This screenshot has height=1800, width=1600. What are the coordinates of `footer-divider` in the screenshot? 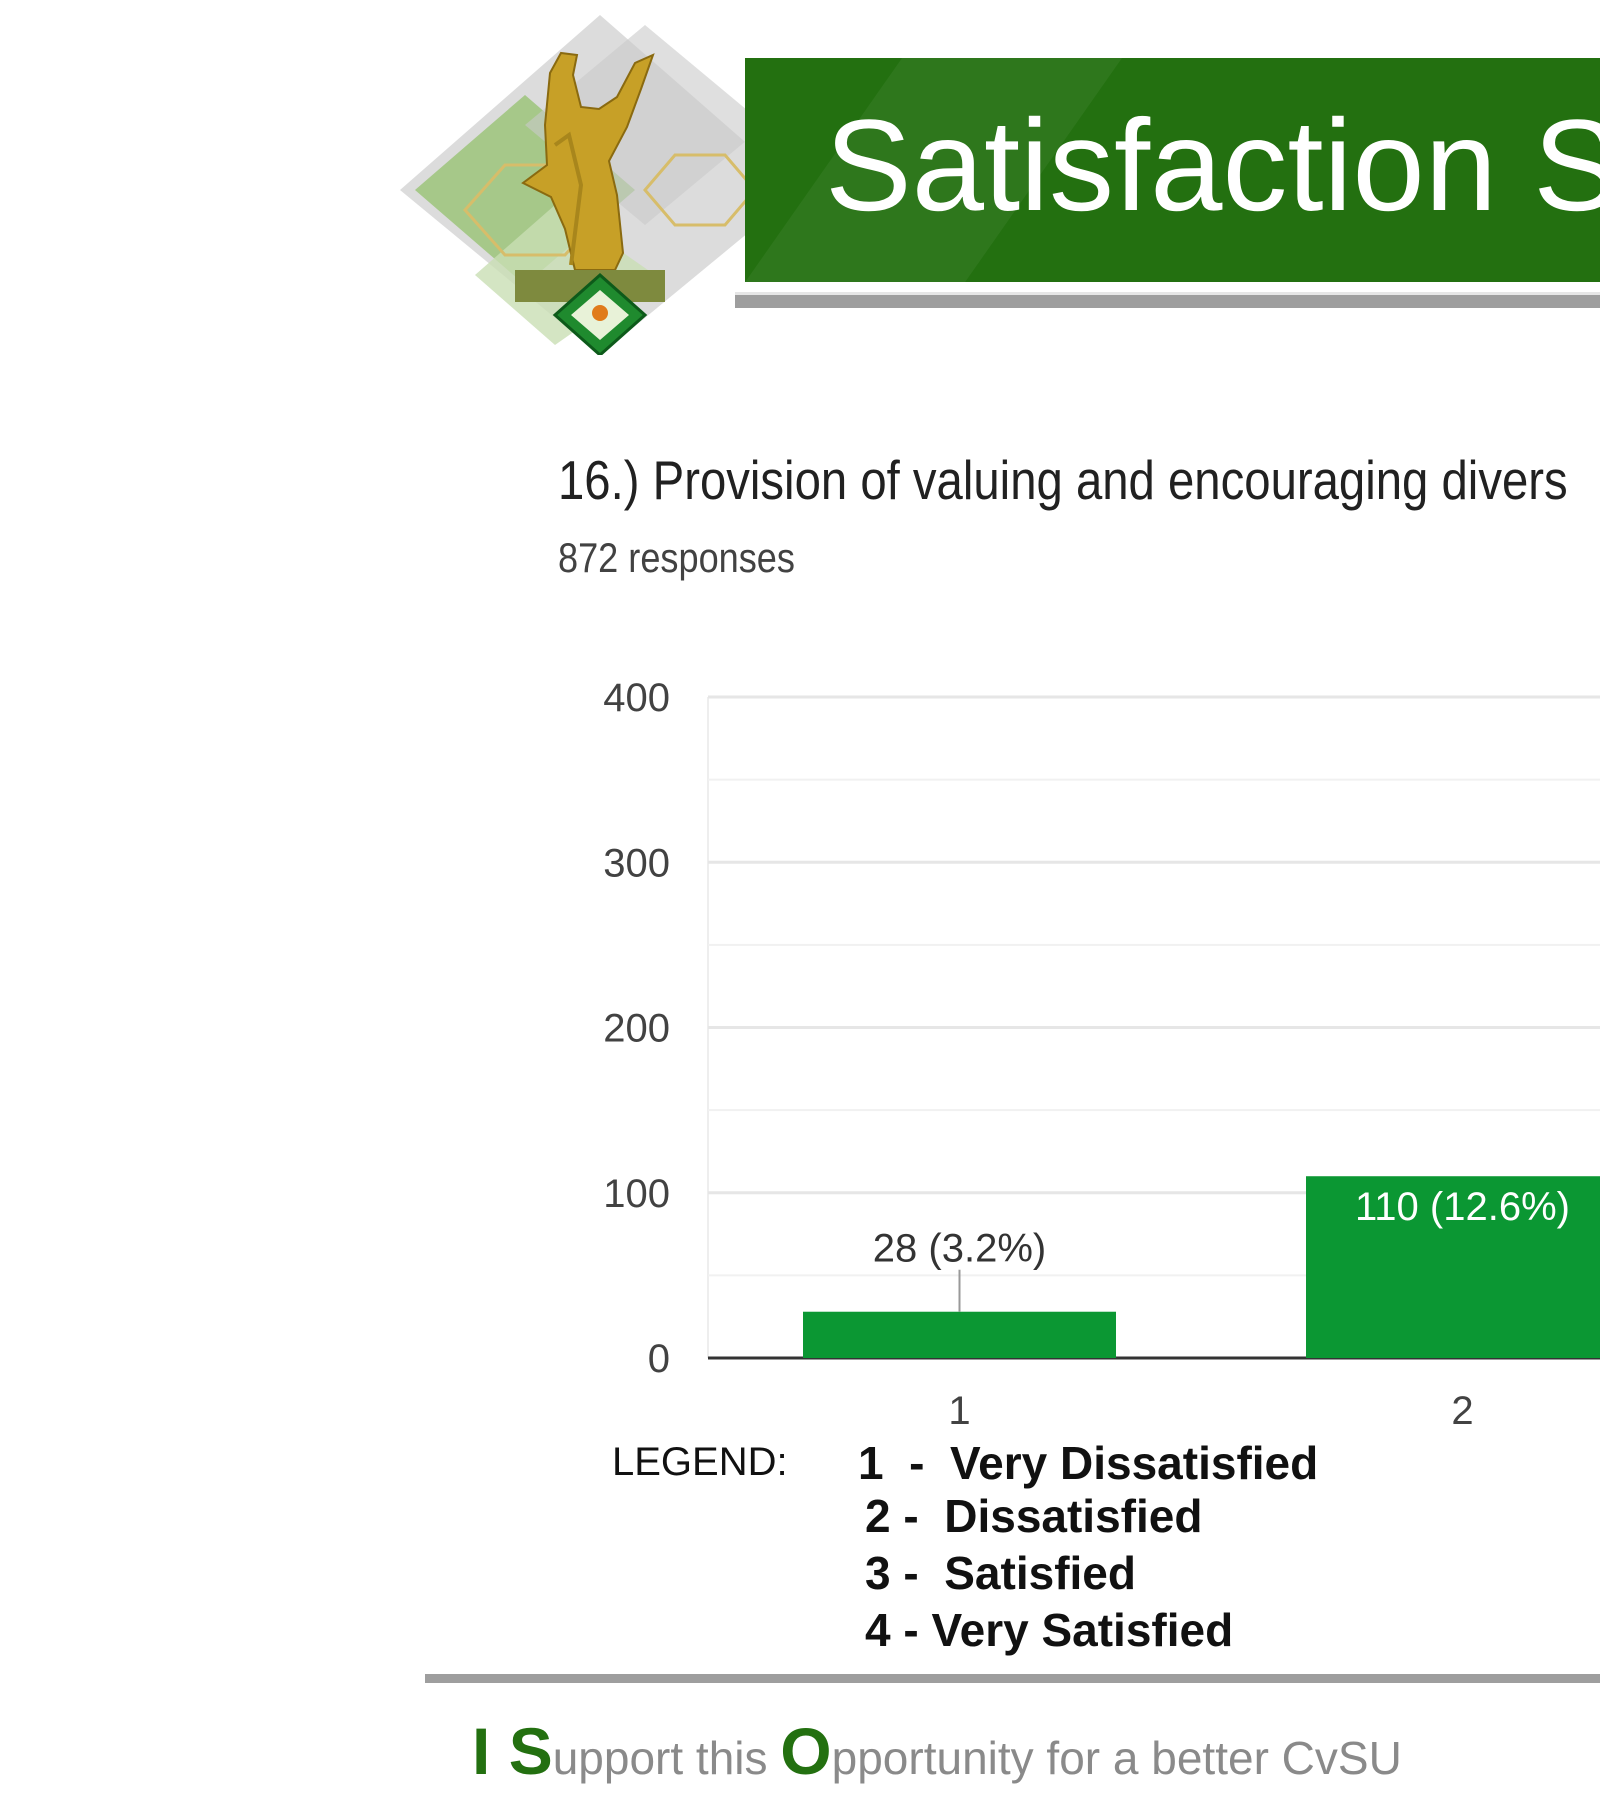 It's located at (1012, 1678).